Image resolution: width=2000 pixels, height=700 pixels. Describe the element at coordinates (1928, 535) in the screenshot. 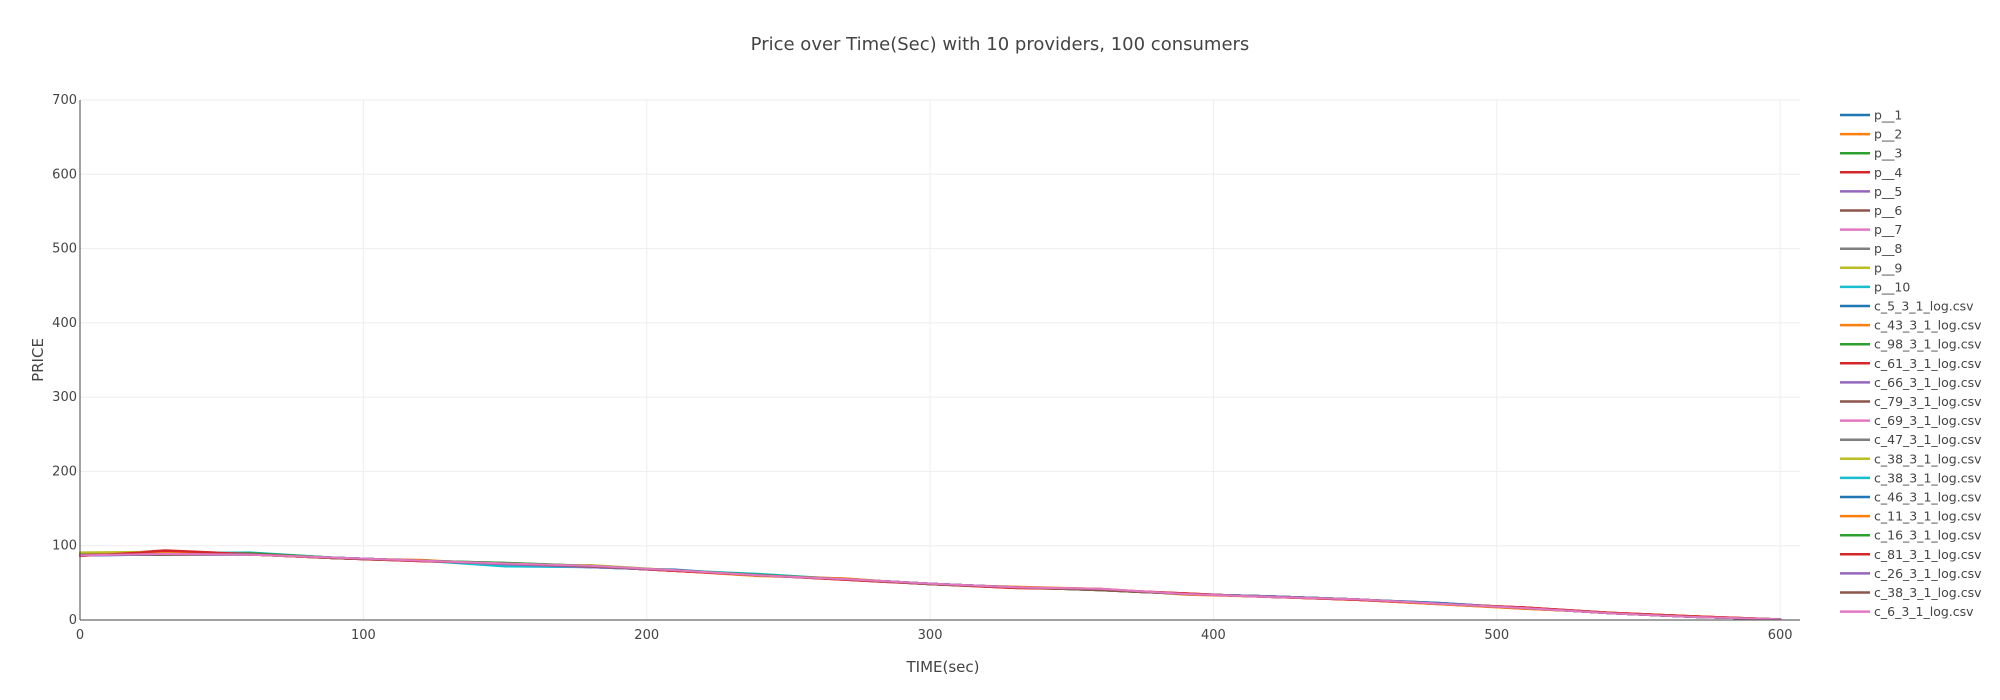

I see `legend-label: c_16_3_1_log.csv` at that location.